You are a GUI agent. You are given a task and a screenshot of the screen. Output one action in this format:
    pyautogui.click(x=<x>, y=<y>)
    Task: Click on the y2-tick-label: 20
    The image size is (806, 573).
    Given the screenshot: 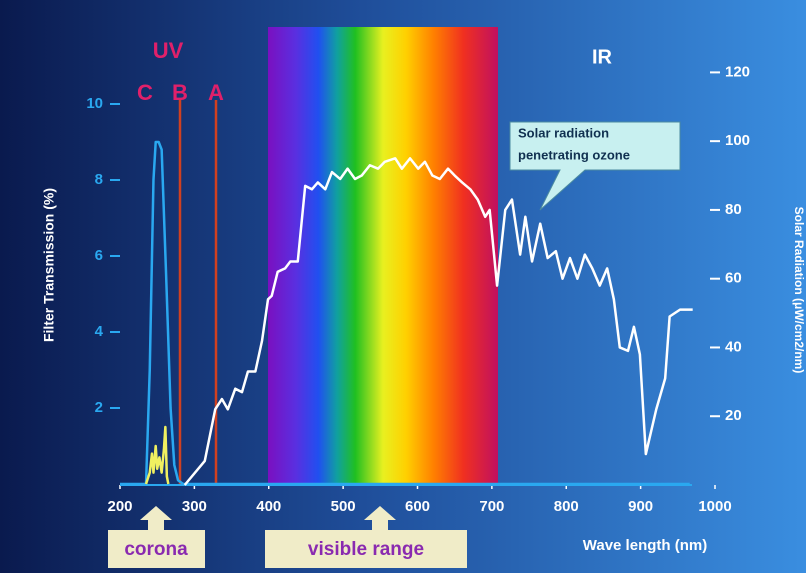 What is the action you would take?
    pyautogui.click(x=733, y=415)
    